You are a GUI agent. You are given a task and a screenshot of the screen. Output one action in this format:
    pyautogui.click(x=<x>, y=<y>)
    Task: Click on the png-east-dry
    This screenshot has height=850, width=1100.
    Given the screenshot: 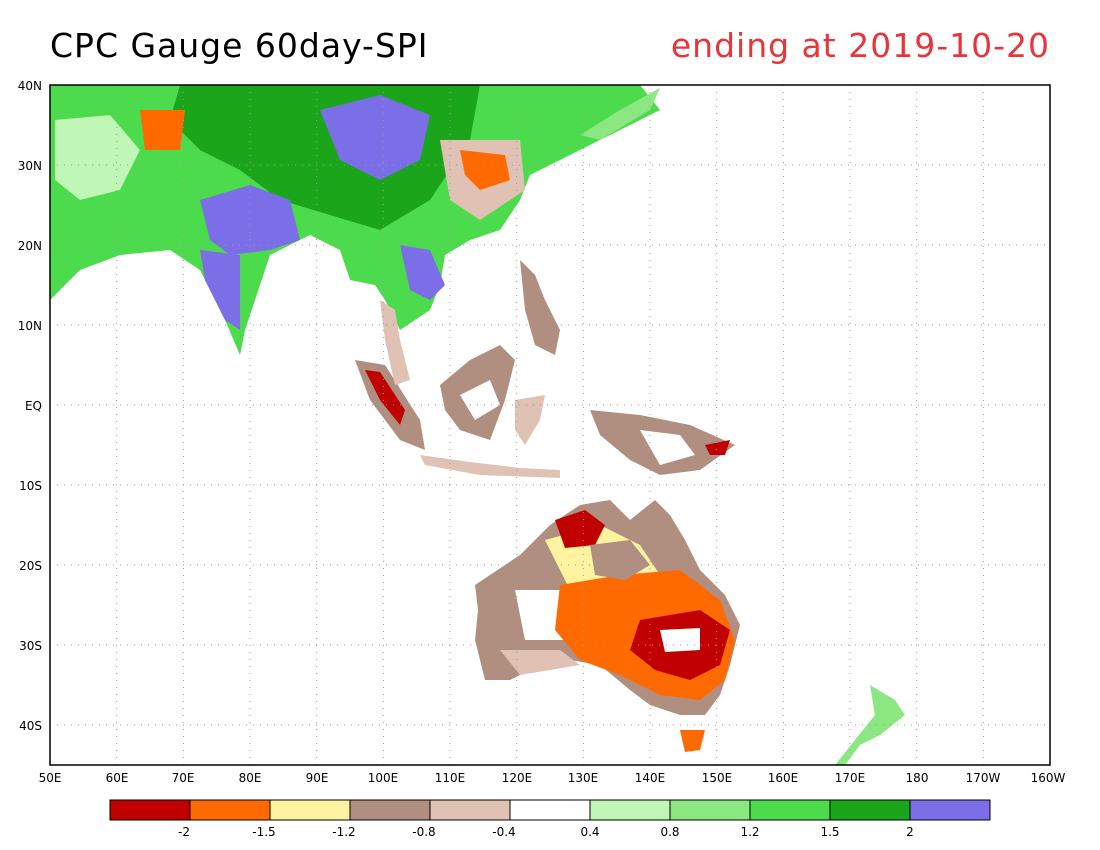 What is the action you would take?
    pyautogui.click(x=717, y=447)
    